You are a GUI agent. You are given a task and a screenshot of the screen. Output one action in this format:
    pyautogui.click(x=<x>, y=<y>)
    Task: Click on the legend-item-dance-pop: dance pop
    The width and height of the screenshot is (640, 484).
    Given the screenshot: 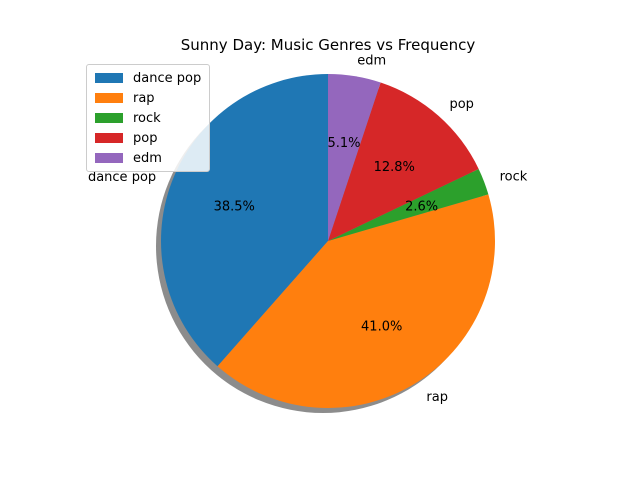 What is the action you would take?
    pyautogui.click(x=148, y=78)
    